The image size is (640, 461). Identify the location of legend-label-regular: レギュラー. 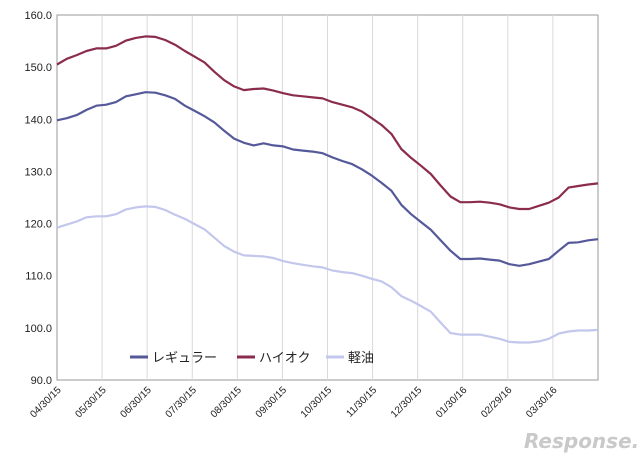
(184, 357).